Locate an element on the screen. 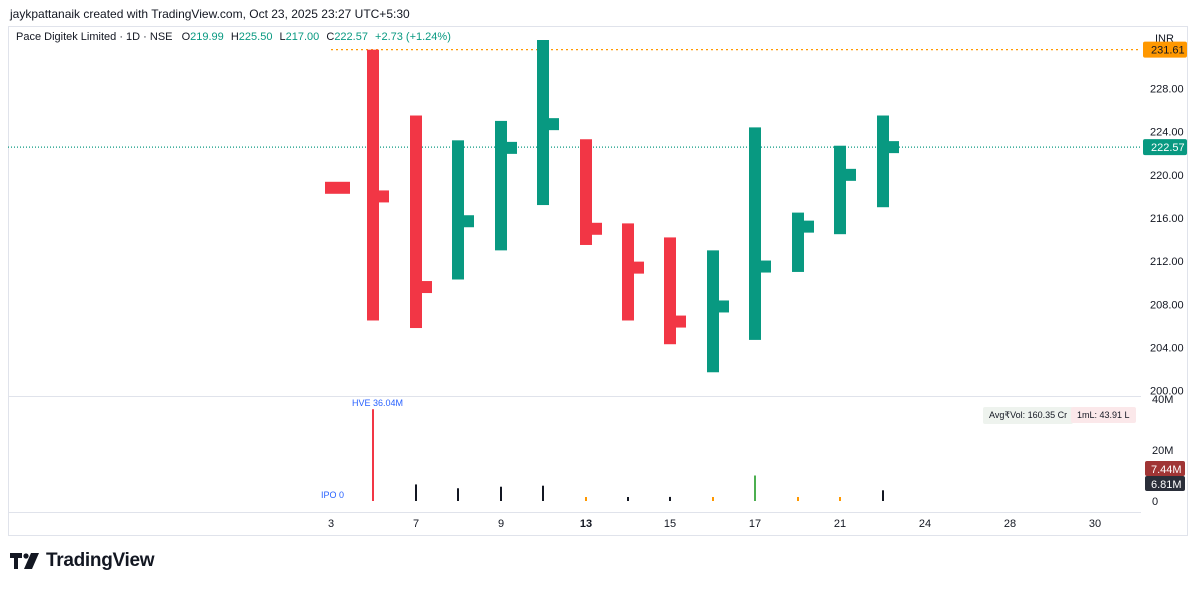 The height and width of the screenshot is (589, 1200). price-tick-label: 216.00 is located at coordinates (1167, 219).